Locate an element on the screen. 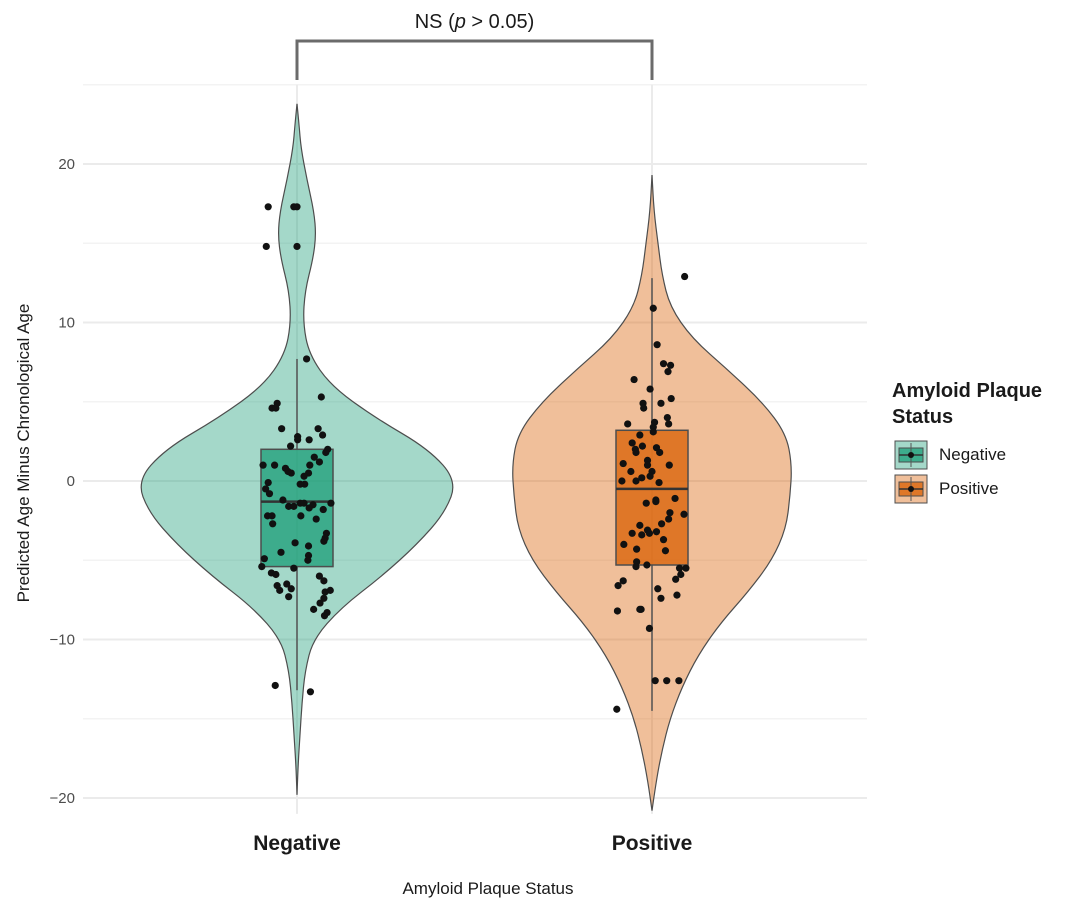  y-tick-labels: −20 −10 0 10 20 is located at coordinates (62, 481).